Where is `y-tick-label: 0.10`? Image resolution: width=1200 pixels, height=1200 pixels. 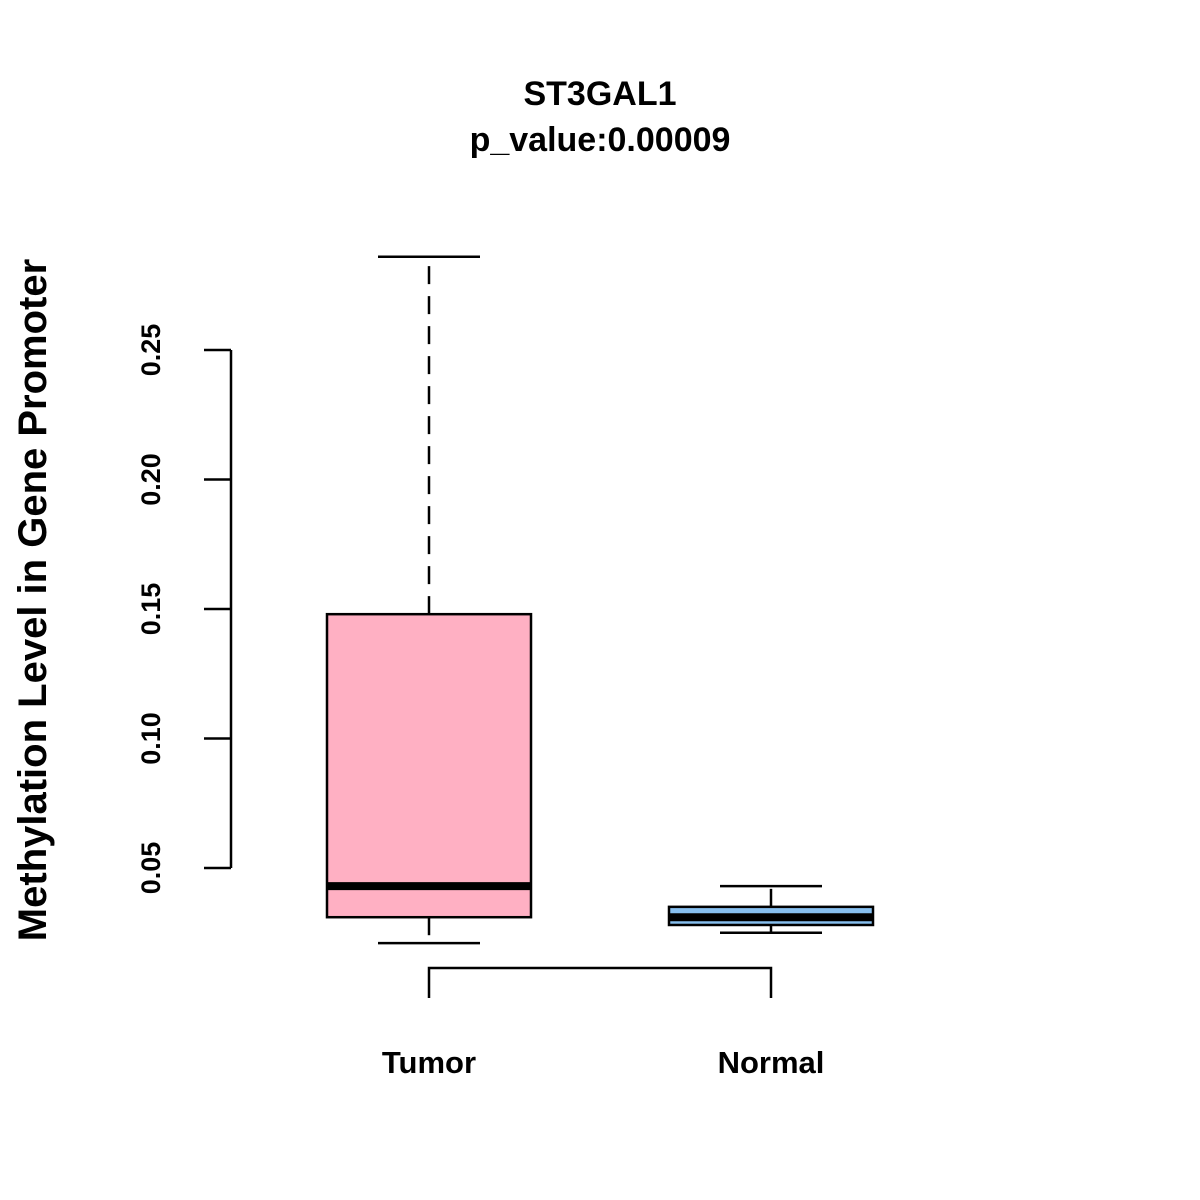
y-tick-label: 0.10 is located at coordinates (151, 738).